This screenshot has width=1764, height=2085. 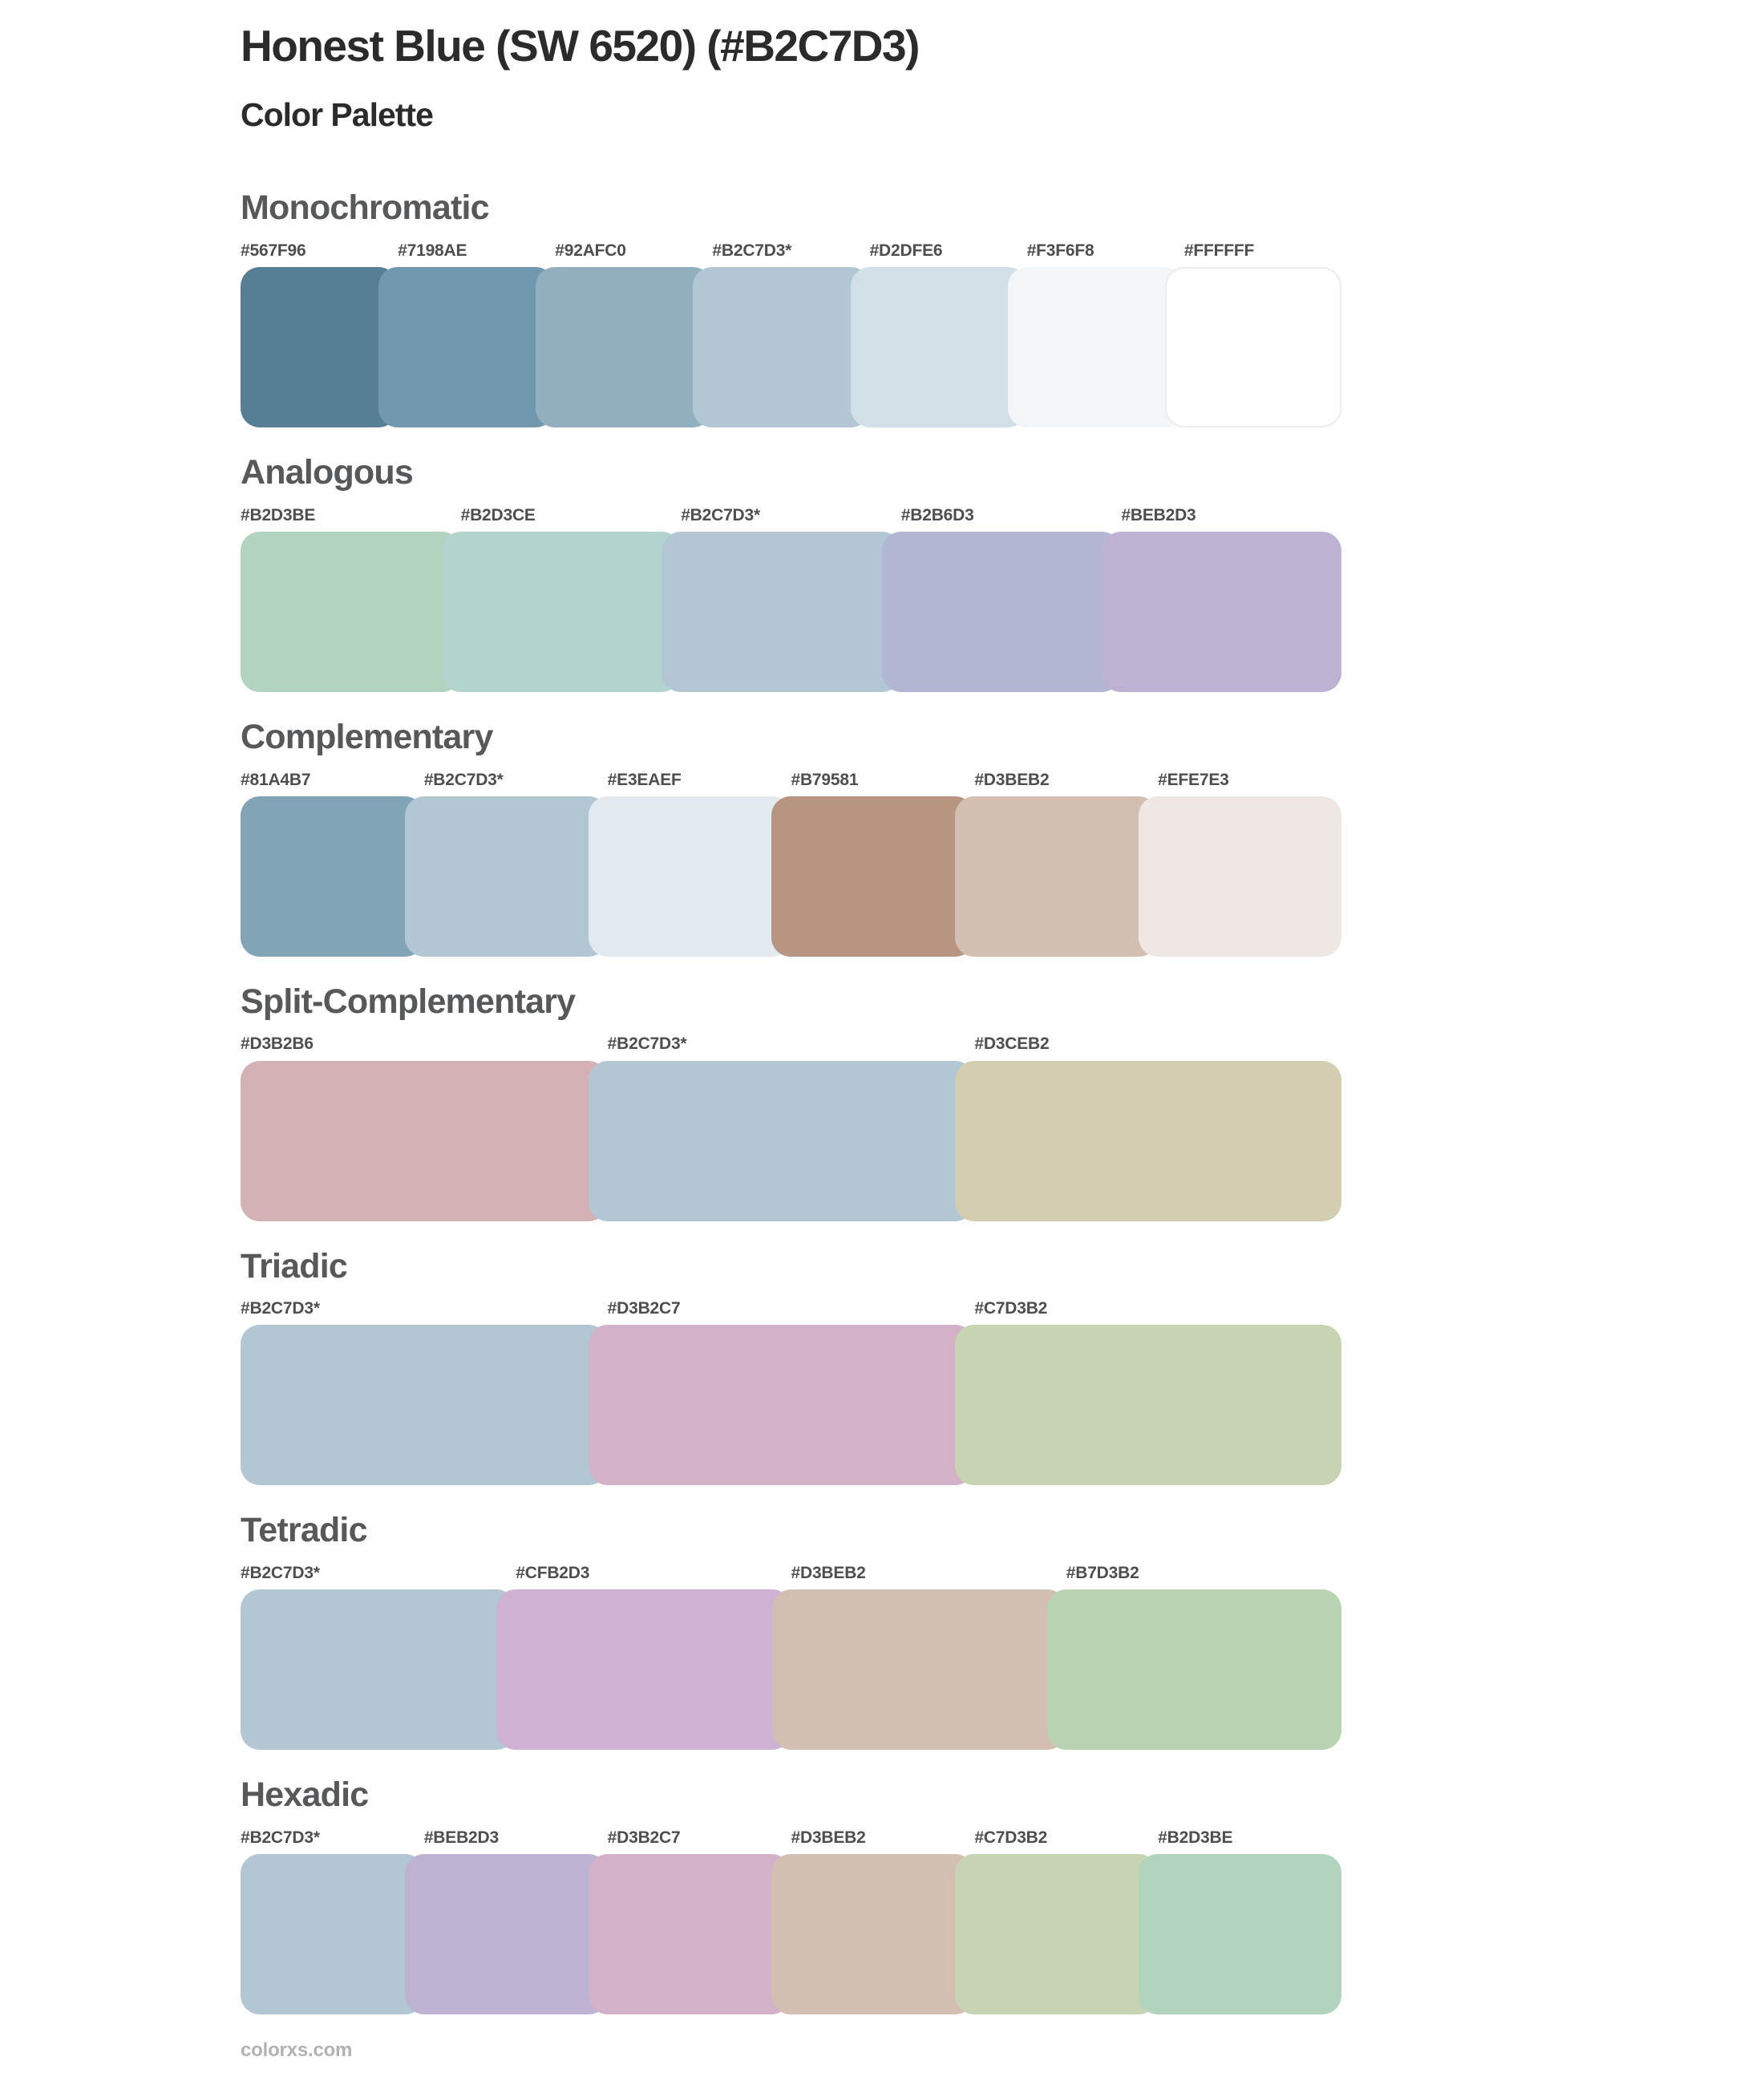 I want to click on swatch-column: #92AFC0, so click(x=624, y=334).